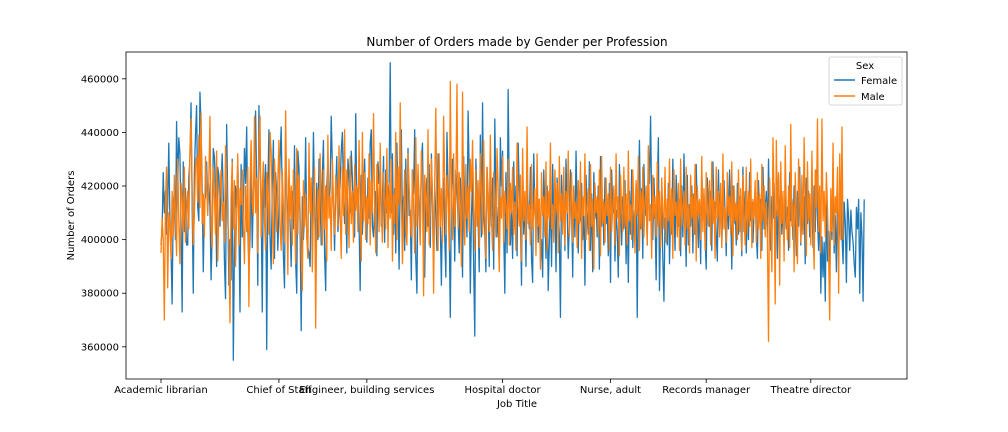 This screenshot has width=1008, height=432. What do you see at coordinates (873, 97) in the screenshot?
I see `legend-label-male: Male` at bounding box center [873, 97].